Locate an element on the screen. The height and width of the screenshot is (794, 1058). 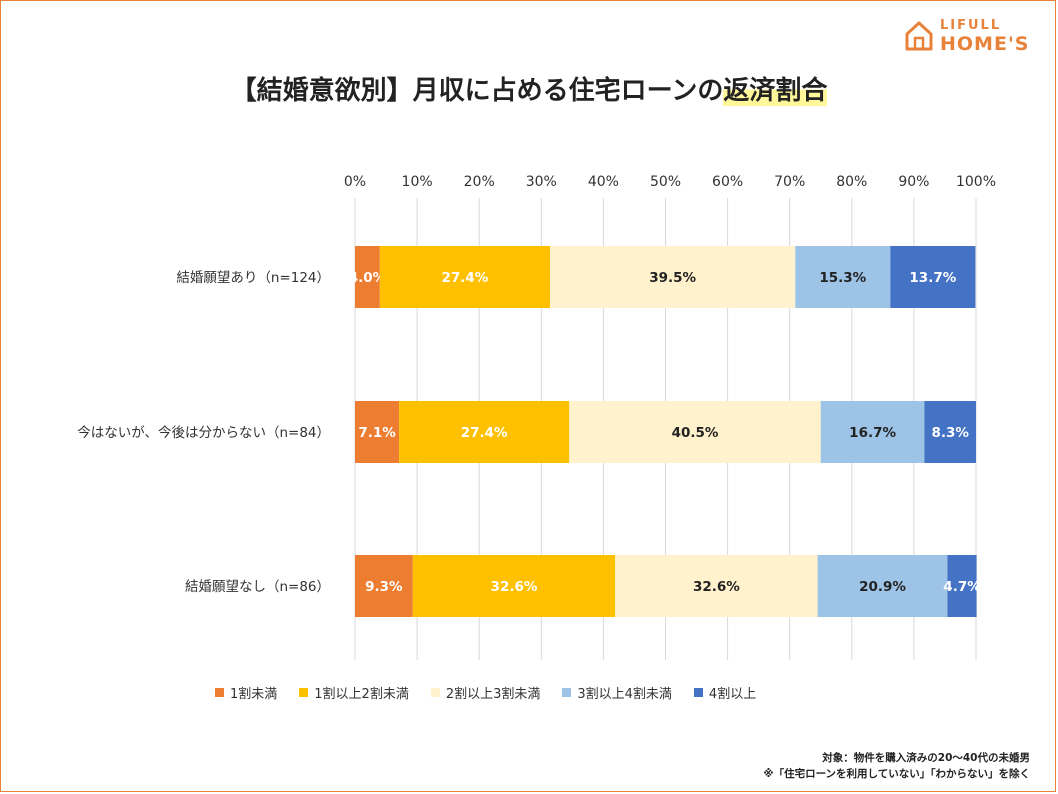
data-label: 9.3% is located at coordinates (384, 587).